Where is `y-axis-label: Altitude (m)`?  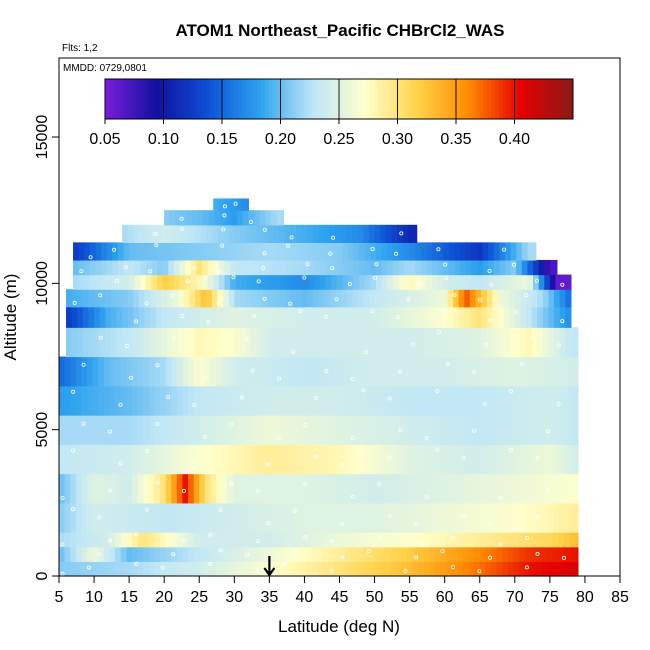
y-axis-label: Altitude (m) is located at coordinates (10, 317).